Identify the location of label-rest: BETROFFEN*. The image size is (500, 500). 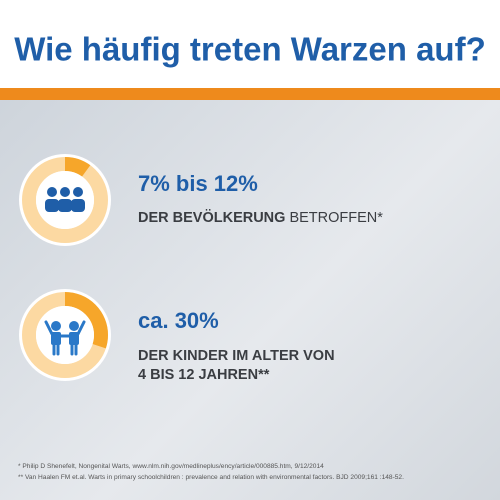
(336, 218).